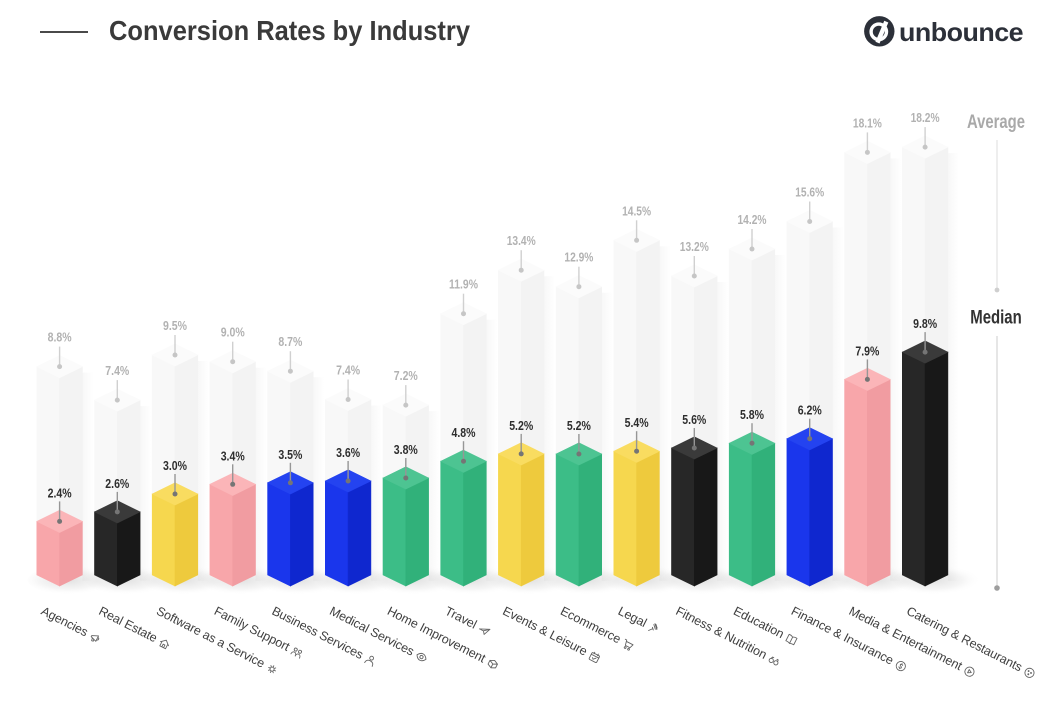 This screenshot has height=706, width=1049. I want to click on svg-text: 13.2%, so click(694, 246).